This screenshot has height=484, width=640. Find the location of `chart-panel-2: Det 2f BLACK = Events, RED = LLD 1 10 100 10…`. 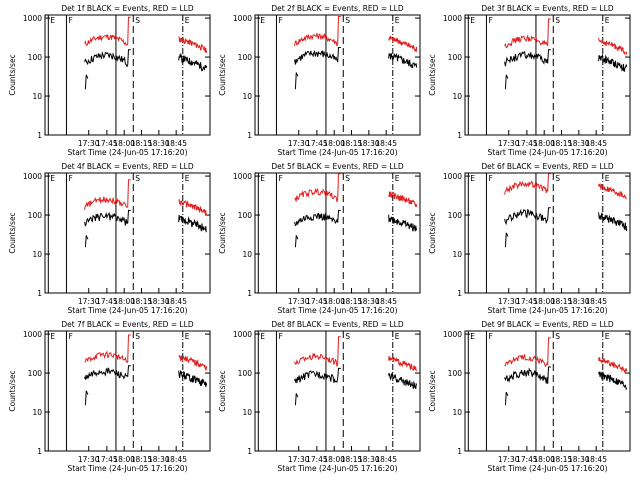

chart-panel-2: Det 2f BLACK = Events, RED = LLD 1 10 100 10… is located at coordinates (319, 80).